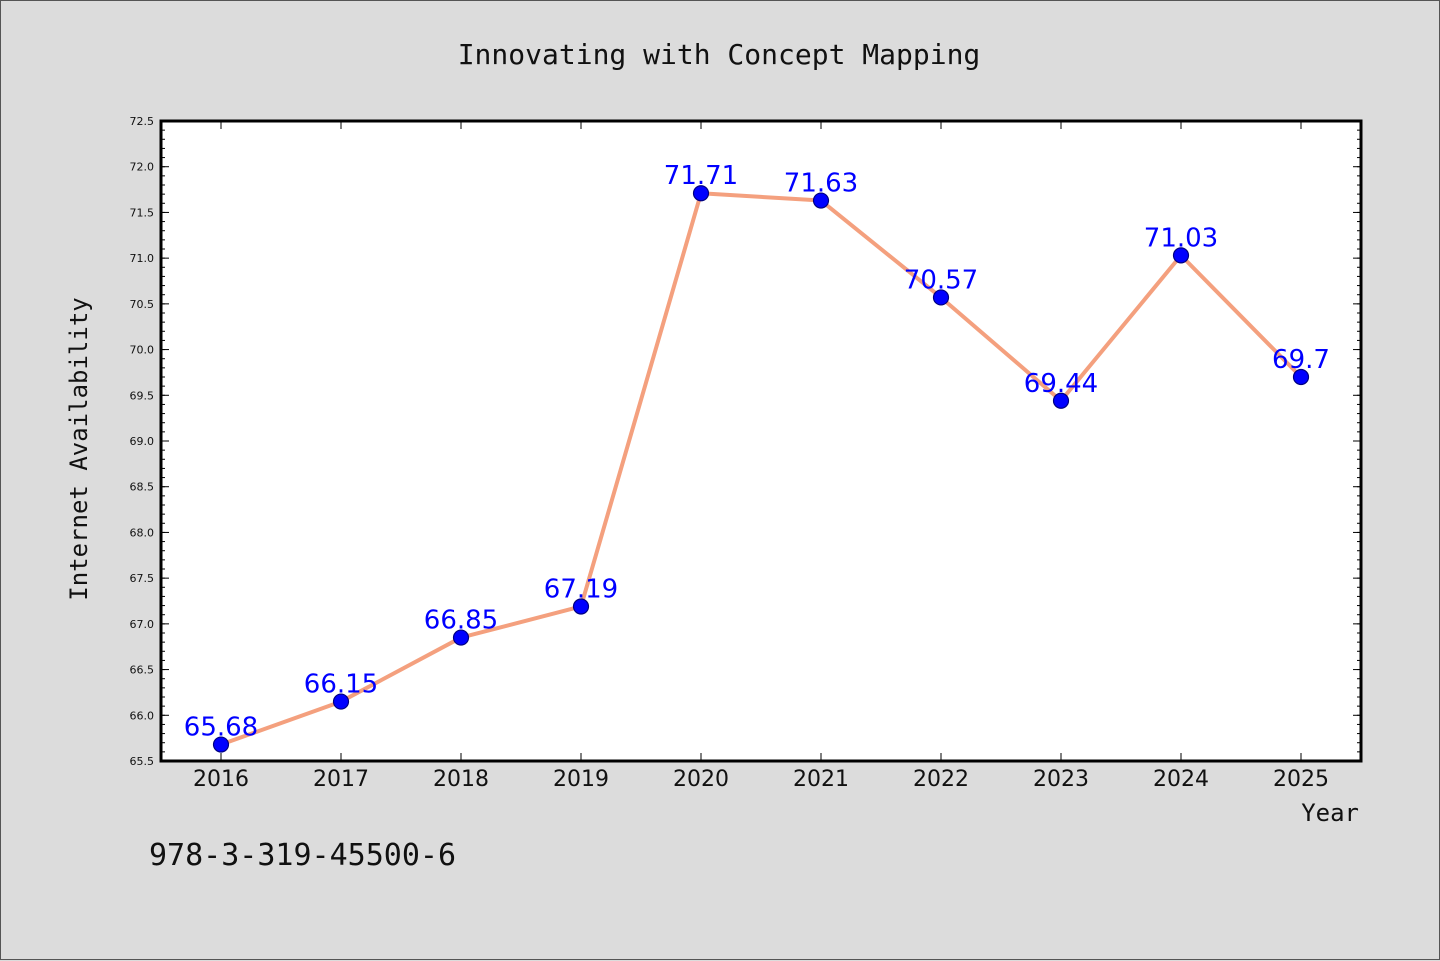 This screenshot has height=961, width=1440. Describe the element at coordinates (461, 621) in the screenshot. I see `data-label: 66.85` at that location.